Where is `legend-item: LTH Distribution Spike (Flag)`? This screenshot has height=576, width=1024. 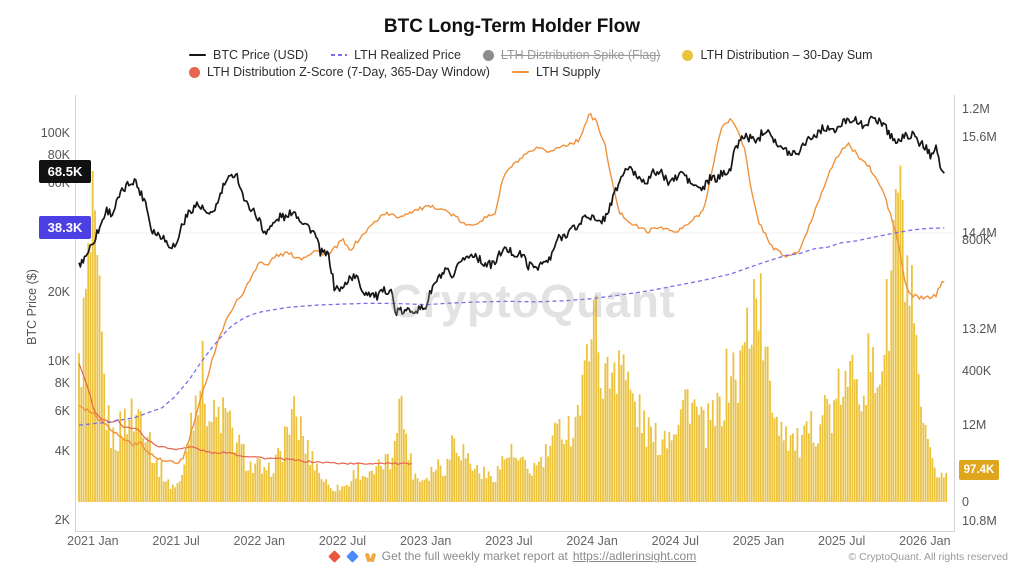
legend-item: LTH Distribution Spike (Flag) is located at coordinates (571, 55).